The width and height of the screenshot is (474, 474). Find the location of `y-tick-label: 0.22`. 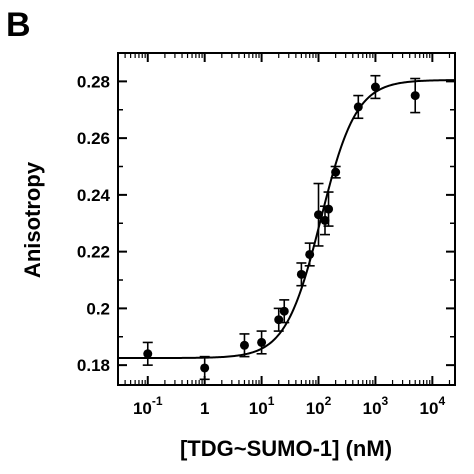

y-tick-label: 0.22 is located at coordinates (93, 252).